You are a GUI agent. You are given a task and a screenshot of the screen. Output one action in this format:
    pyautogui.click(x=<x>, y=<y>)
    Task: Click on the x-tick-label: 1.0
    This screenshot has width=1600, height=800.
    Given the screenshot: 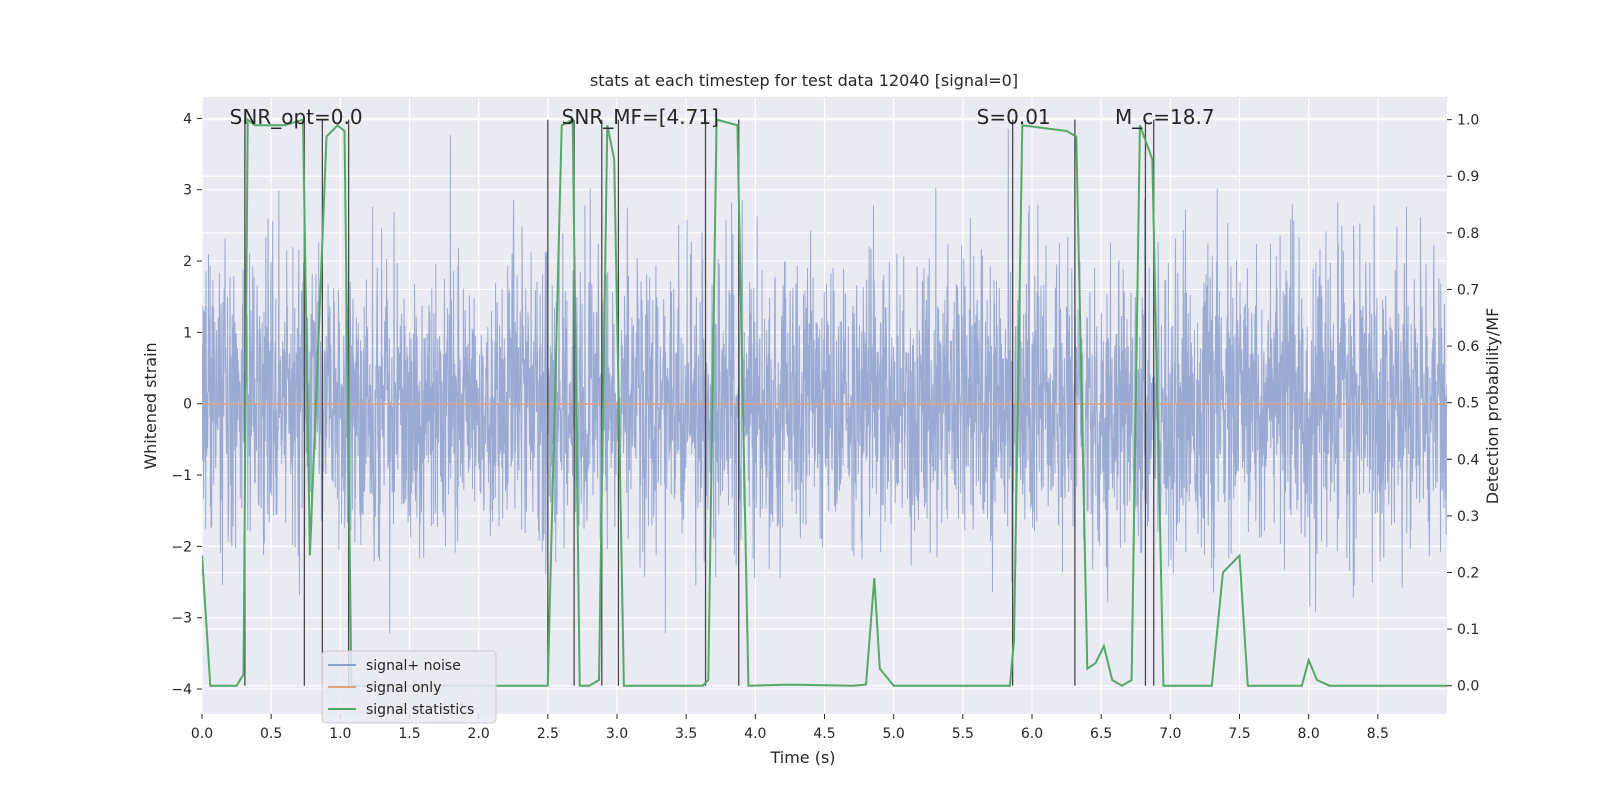 What is the action you would take?
    pyautogui.click(x=340, y=734)
    